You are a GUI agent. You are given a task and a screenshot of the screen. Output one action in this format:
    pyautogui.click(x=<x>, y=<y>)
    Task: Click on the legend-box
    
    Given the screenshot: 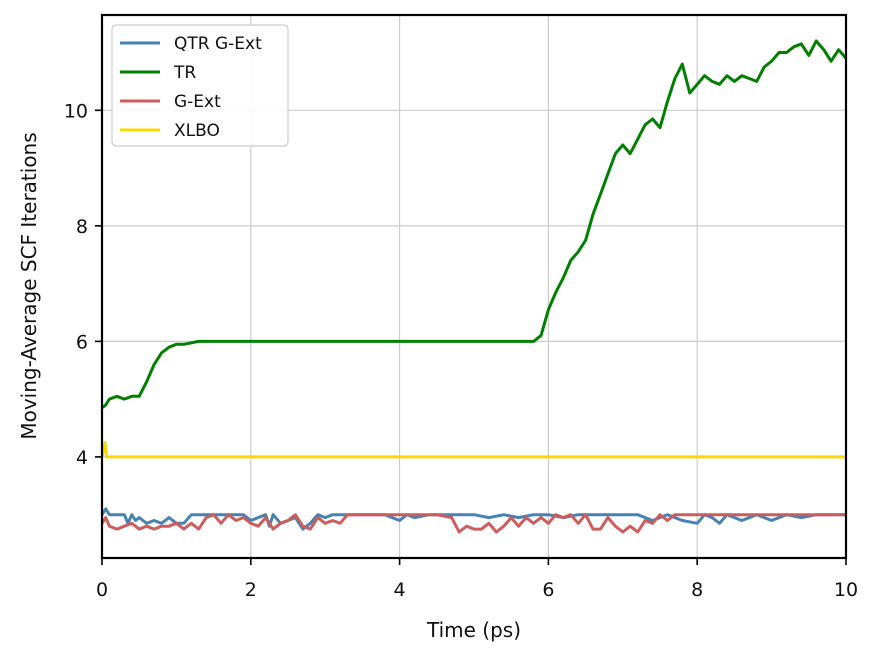 What is the action you would take?
    pyautogui.click(x=200, y=85)
    